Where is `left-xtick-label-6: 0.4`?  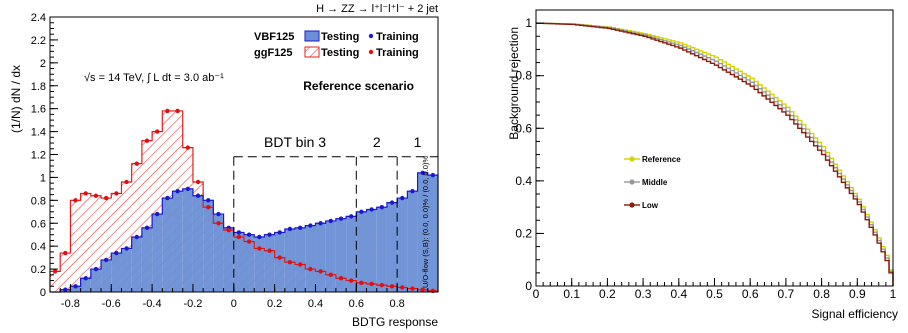 left-xtick-label-6: 0.4 is located at coordinates (315, 304).